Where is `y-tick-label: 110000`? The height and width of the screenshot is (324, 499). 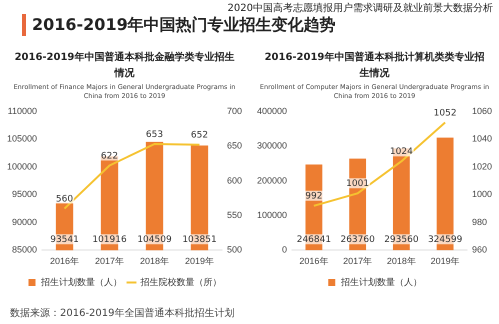 y-tick-label: 110000 is located at coordinates (23, 111).